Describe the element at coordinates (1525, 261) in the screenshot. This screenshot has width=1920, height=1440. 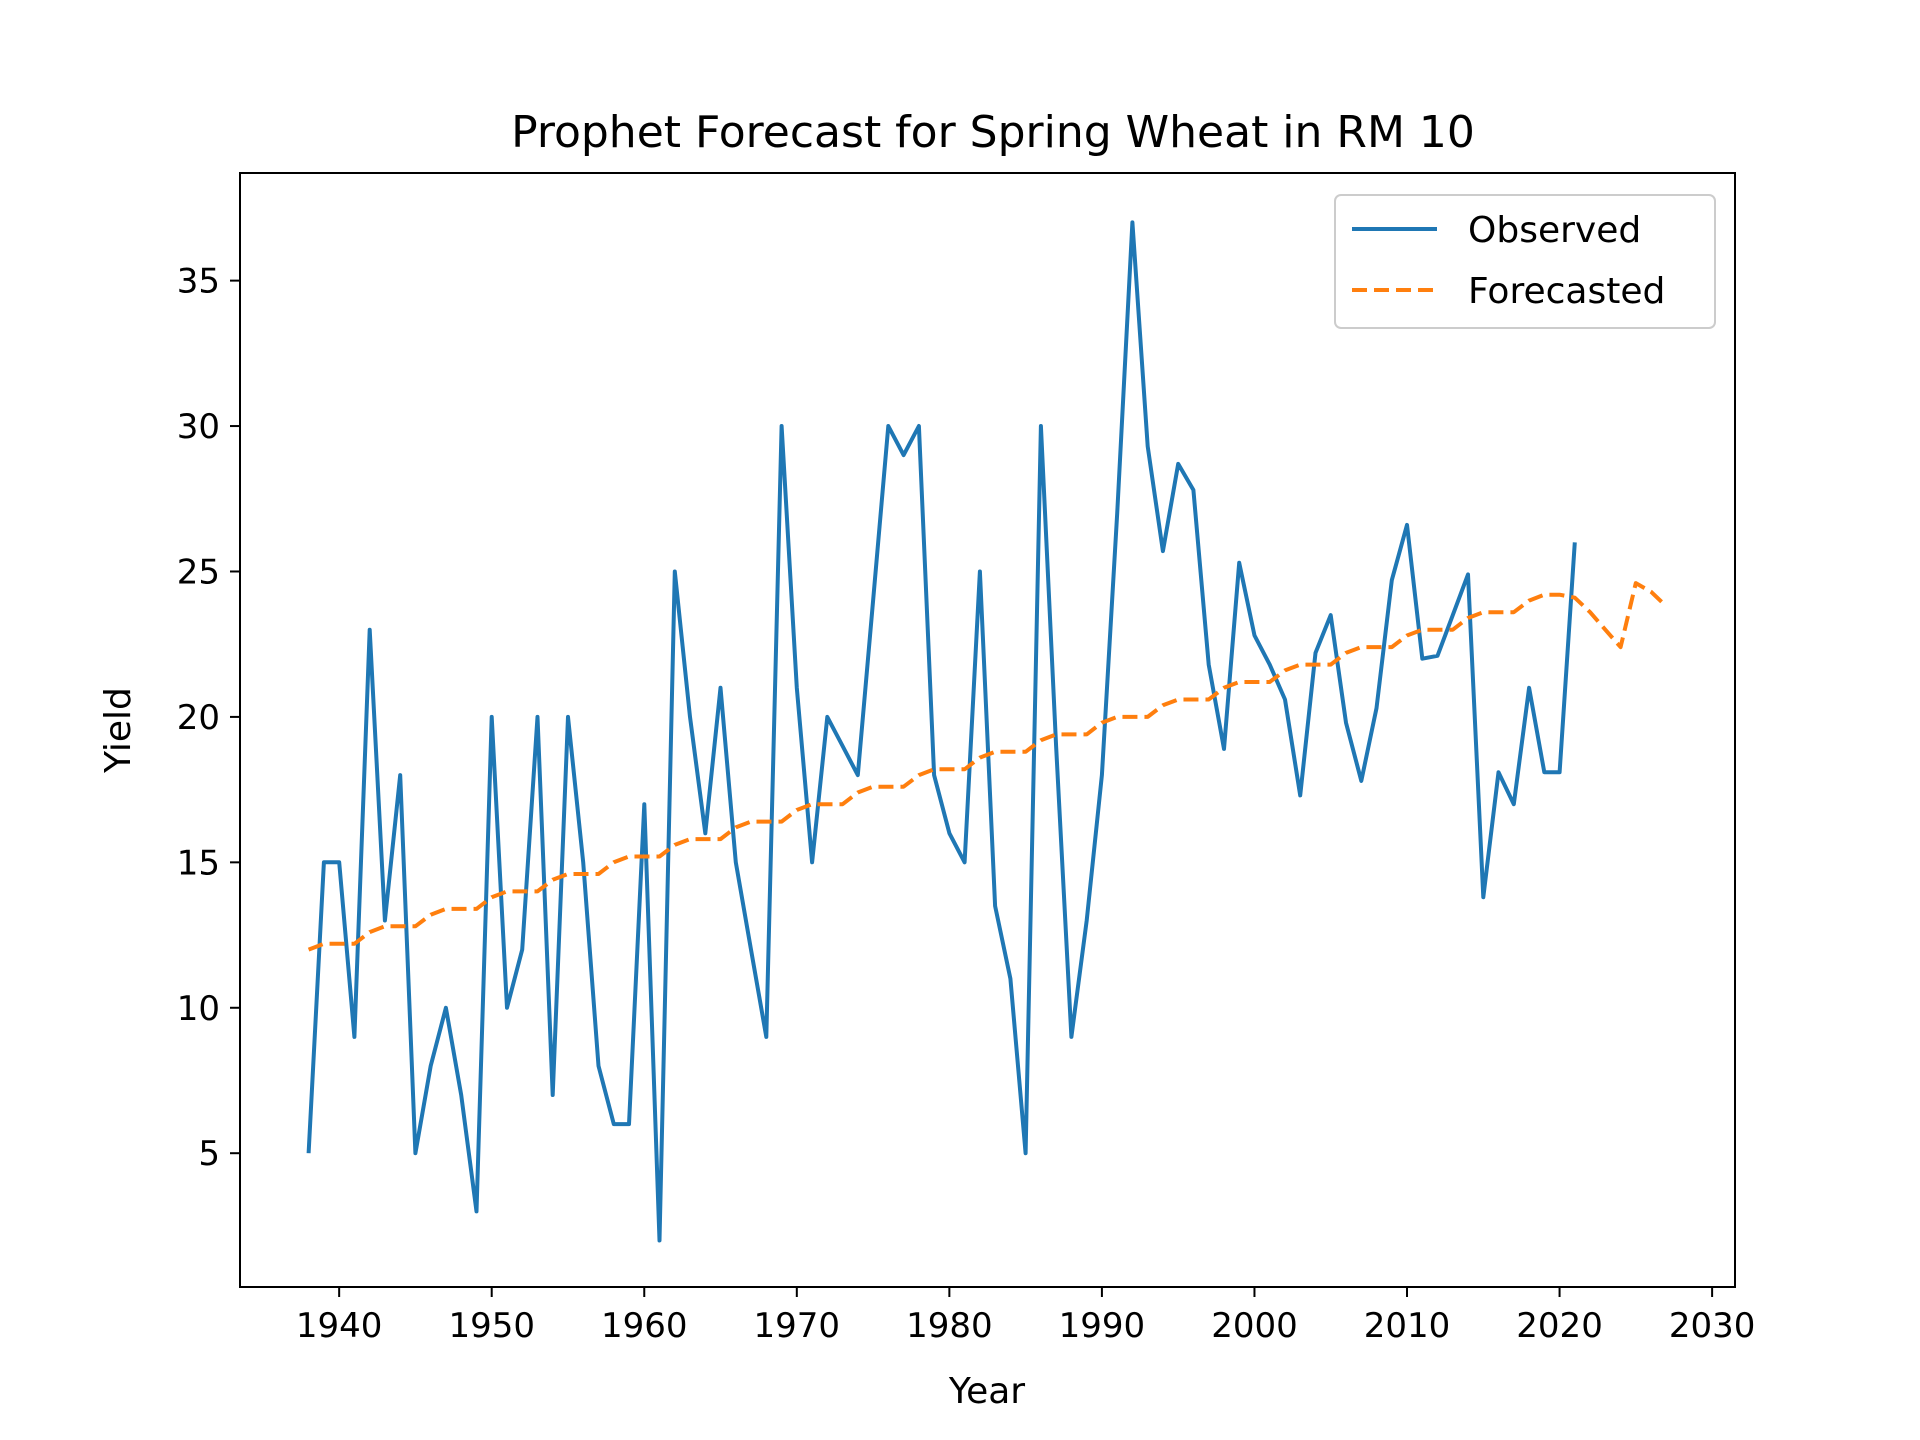
I see `legend: Observed Forecasted` at that location.